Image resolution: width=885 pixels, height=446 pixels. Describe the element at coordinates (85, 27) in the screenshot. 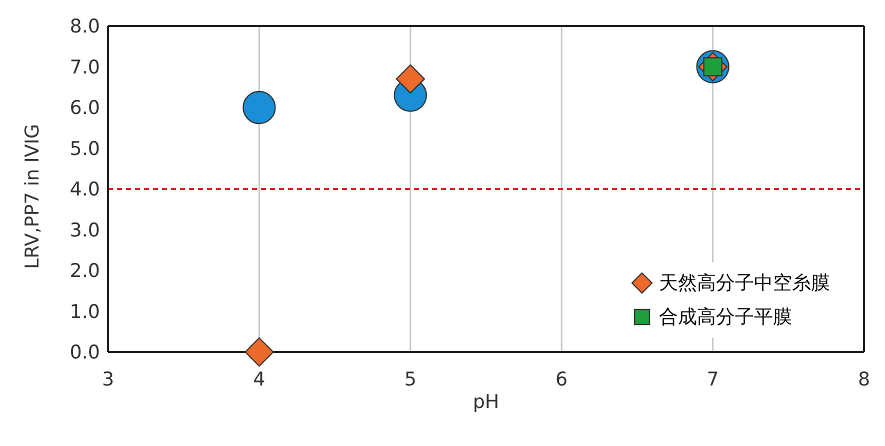

I see `y-tick-label: 8.0` at that location.